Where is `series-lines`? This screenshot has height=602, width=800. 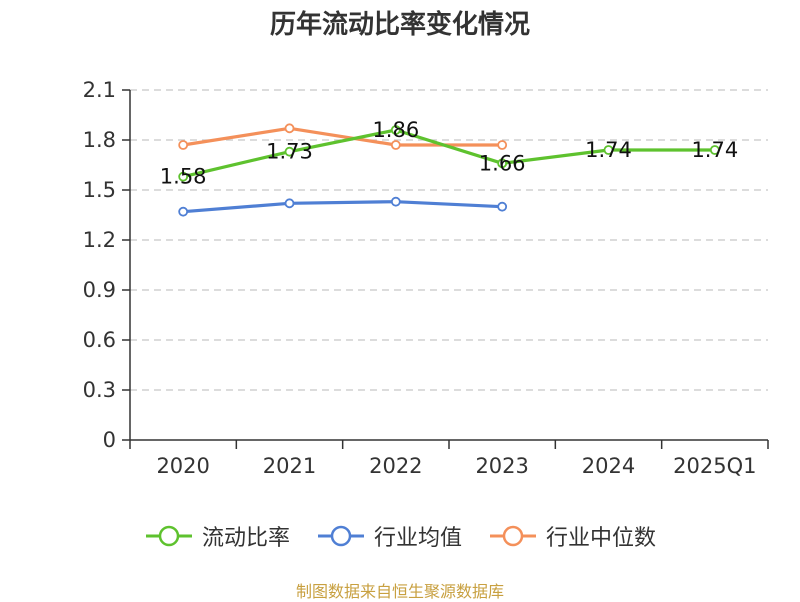 series-lines is located at coordinates (449, 170).